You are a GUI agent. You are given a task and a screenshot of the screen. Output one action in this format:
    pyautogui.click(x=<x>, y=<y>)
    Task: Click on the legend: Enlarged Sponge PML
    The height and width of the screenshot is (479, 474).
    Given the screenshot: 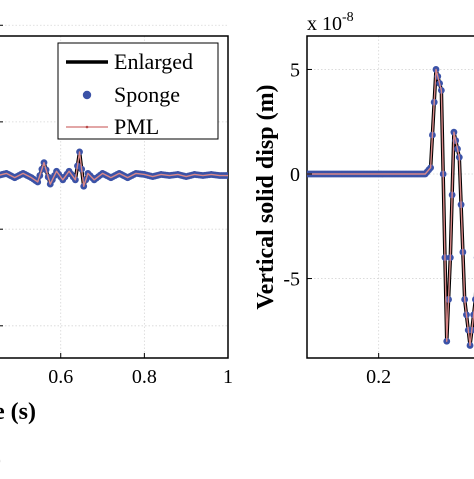 What is the action you would take?
    pyautogui.click(x=138, y=91)
    